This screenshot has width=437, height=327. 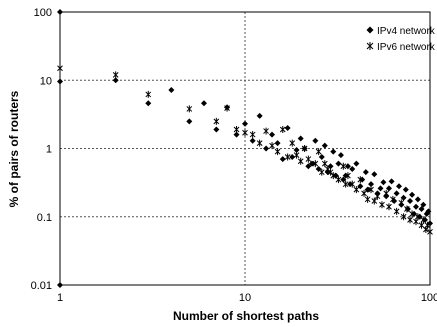 What do you see at coordinates (14, 148) in the screenshot?
I see `y-axis-title: % of pairs of routers` at bounding box center [14, 148].